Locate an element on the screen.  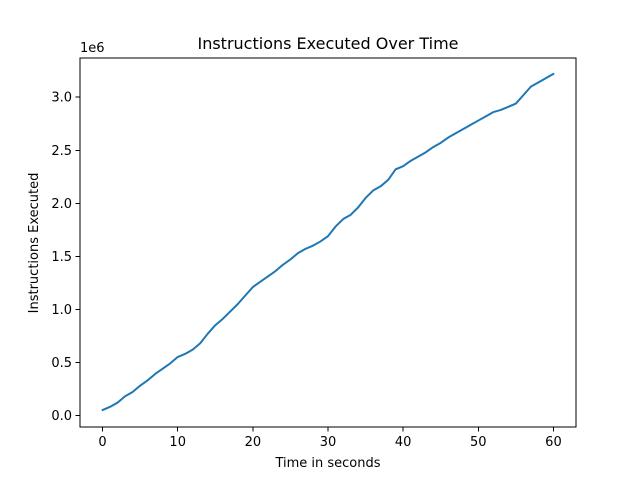
y-axis-label: Instructions Executed is located at coordinates (34, 243).